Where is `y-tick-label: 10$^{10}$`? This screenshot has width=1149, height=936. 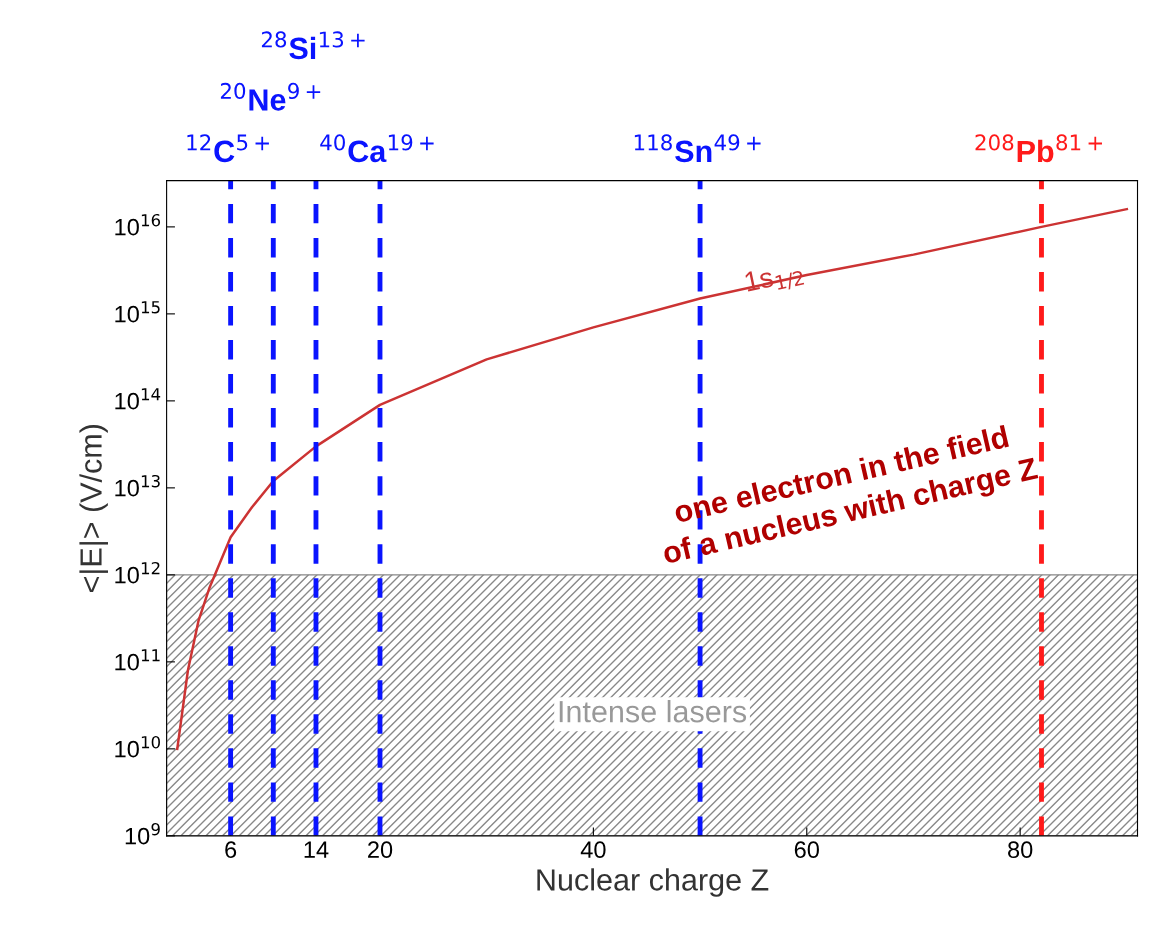 y-tick-label: 10$^{10}$ is located at coordinates (137, 746).